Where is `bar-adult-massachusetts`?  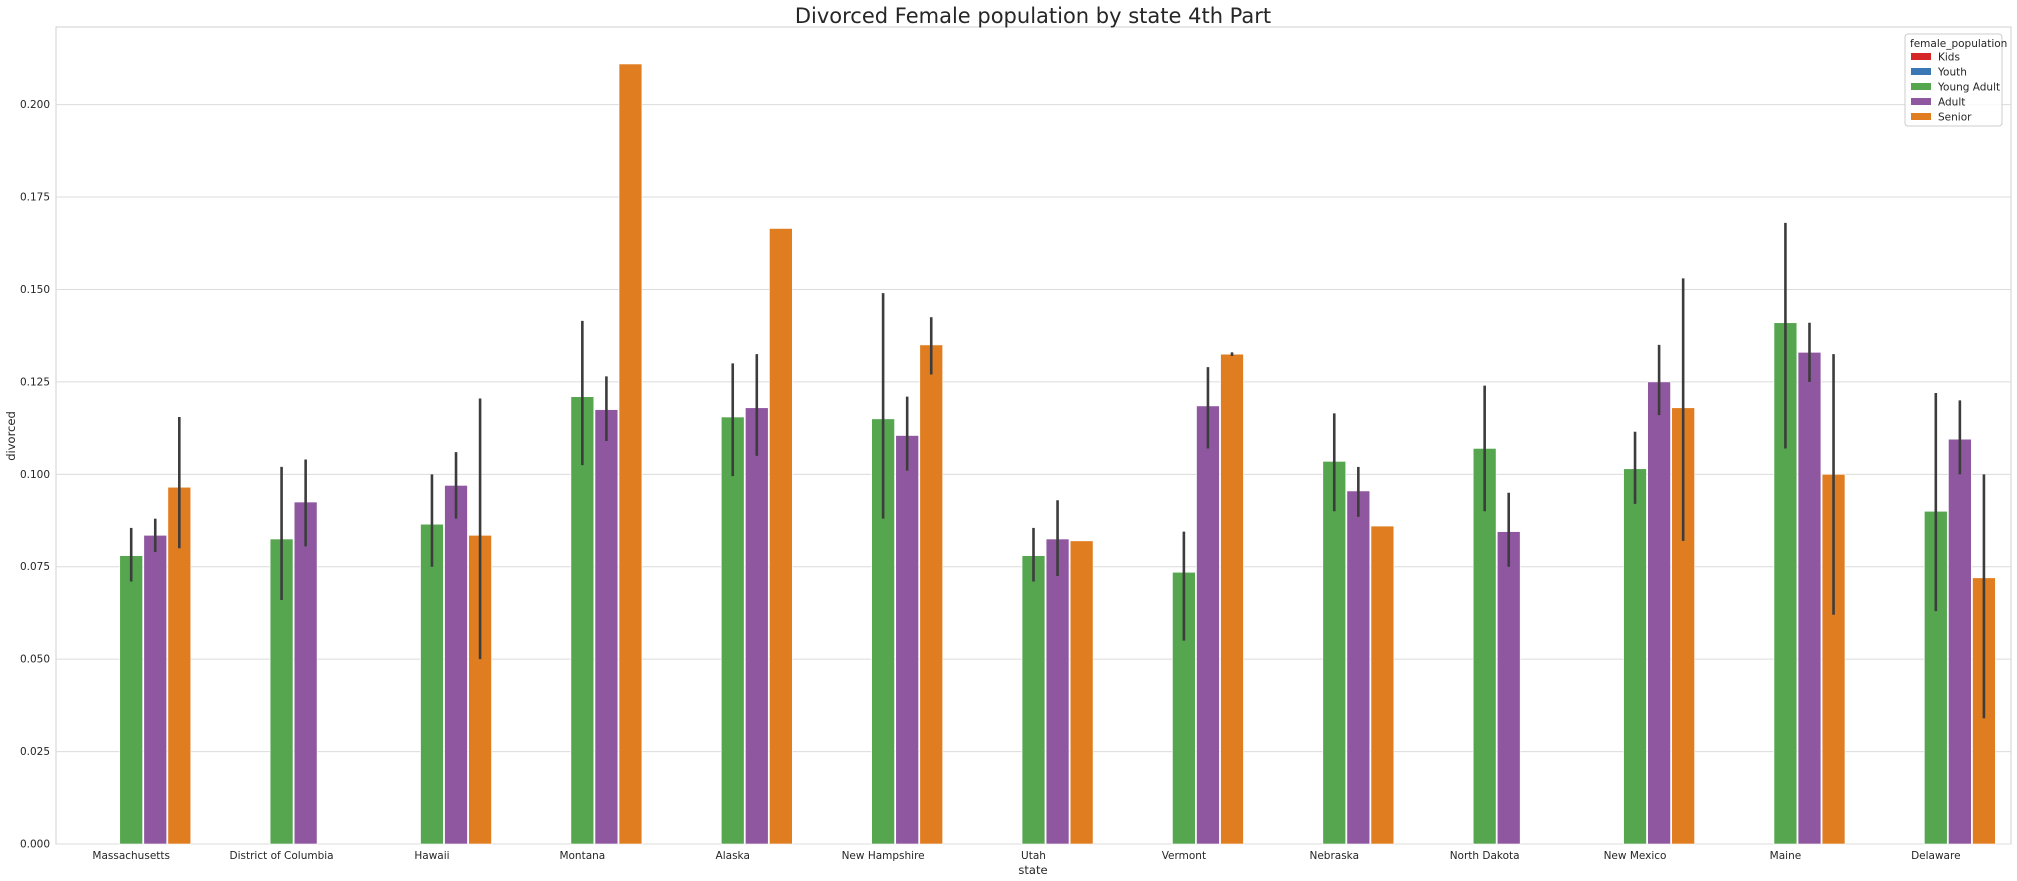 bar-adult-massachusetts is located at coordinates (155, 690).